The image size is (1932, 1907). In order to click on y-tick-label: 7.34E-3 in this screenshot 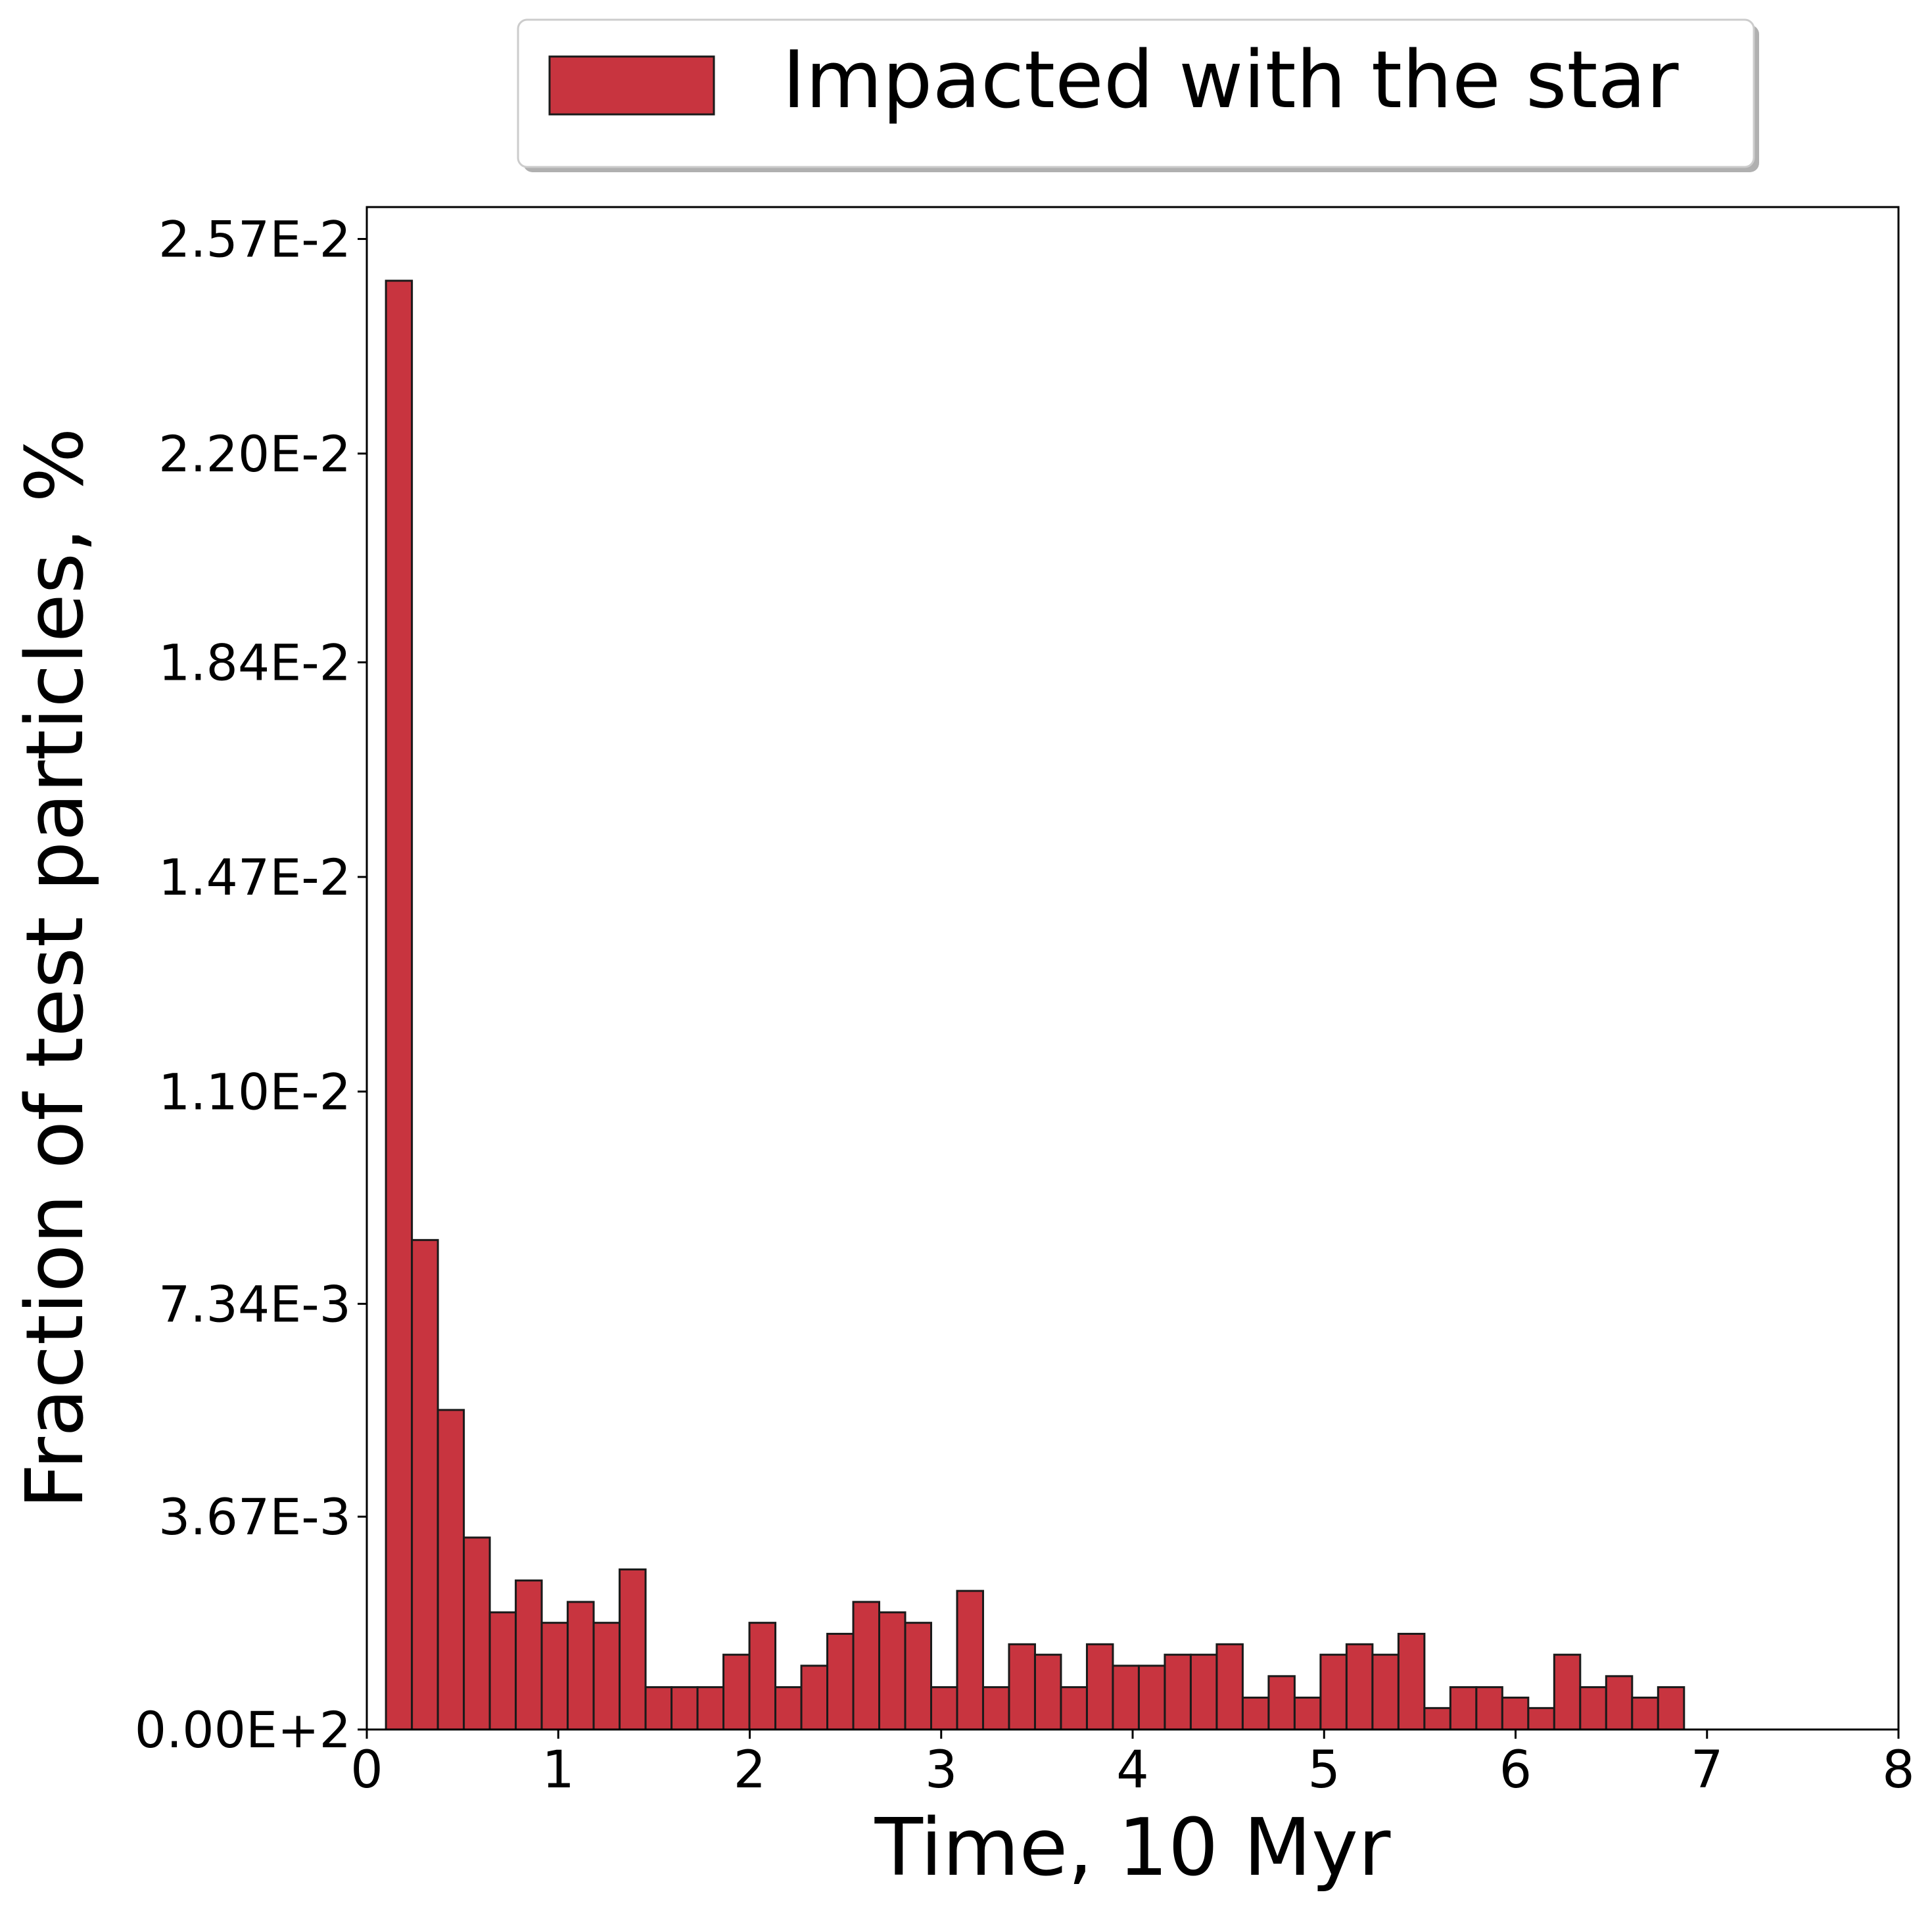, I will do `click(255, 1304)`.